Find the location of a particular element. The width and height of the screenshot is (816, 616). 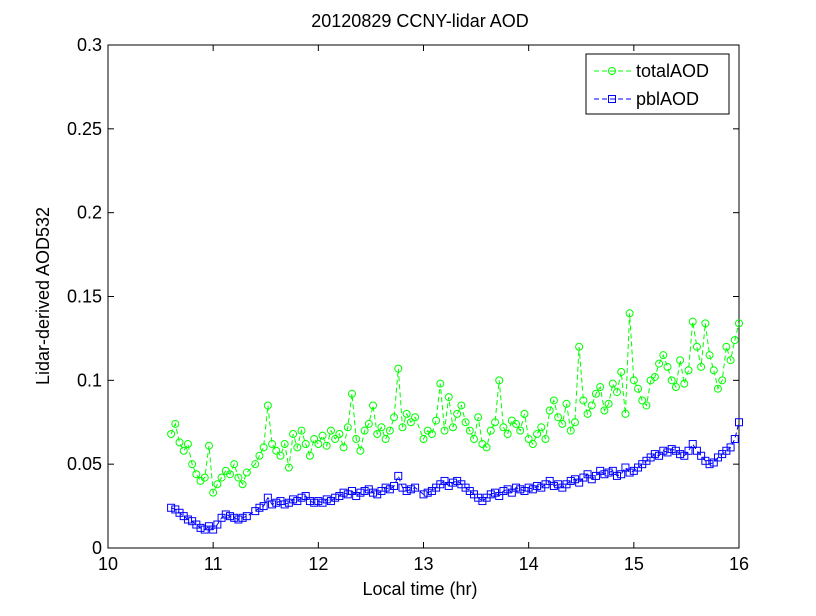

x-tick-label: 14 is located at coordinates (529, 564).